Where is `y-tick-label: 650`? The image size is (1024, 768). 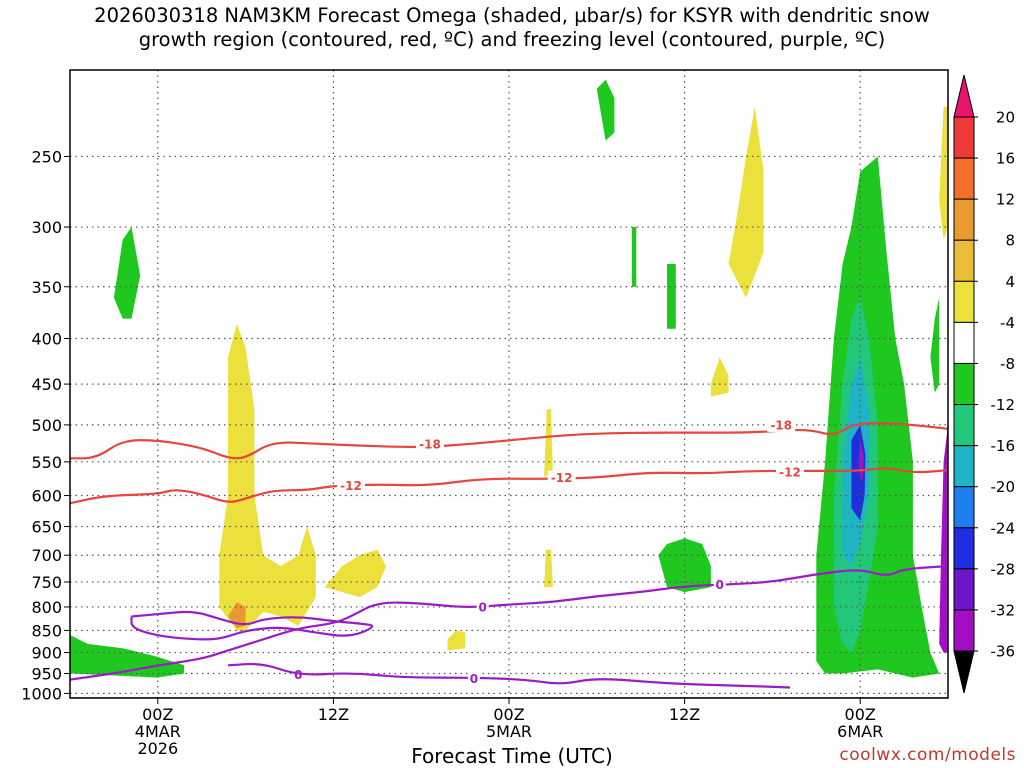
y-tick-label: 650 is located at coordinates (46, 527).